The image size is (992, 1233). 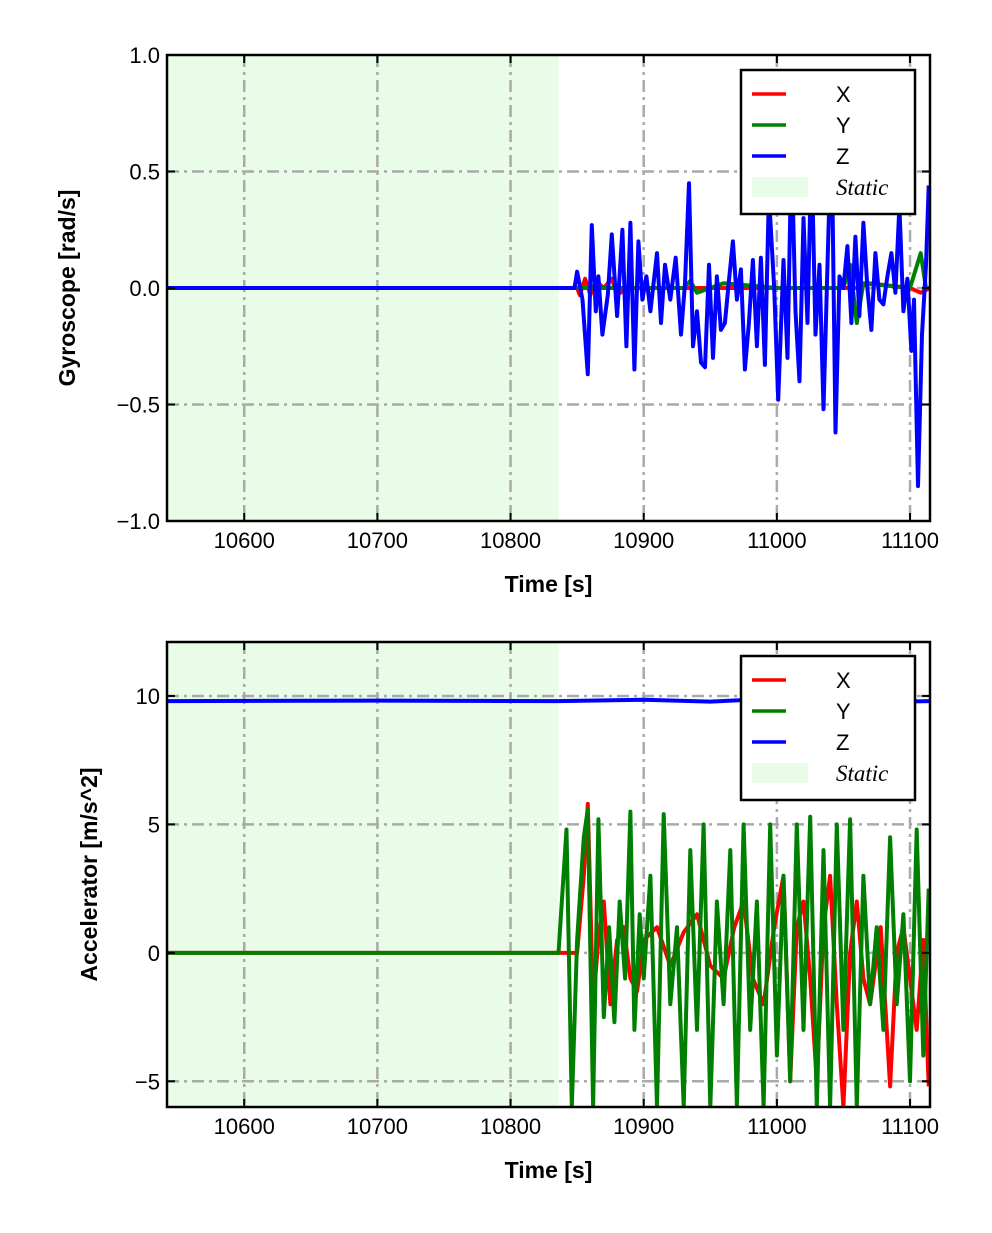 I want to click on y-axis-label: Accelerator [m/s^2], so click(x=89, y=874).